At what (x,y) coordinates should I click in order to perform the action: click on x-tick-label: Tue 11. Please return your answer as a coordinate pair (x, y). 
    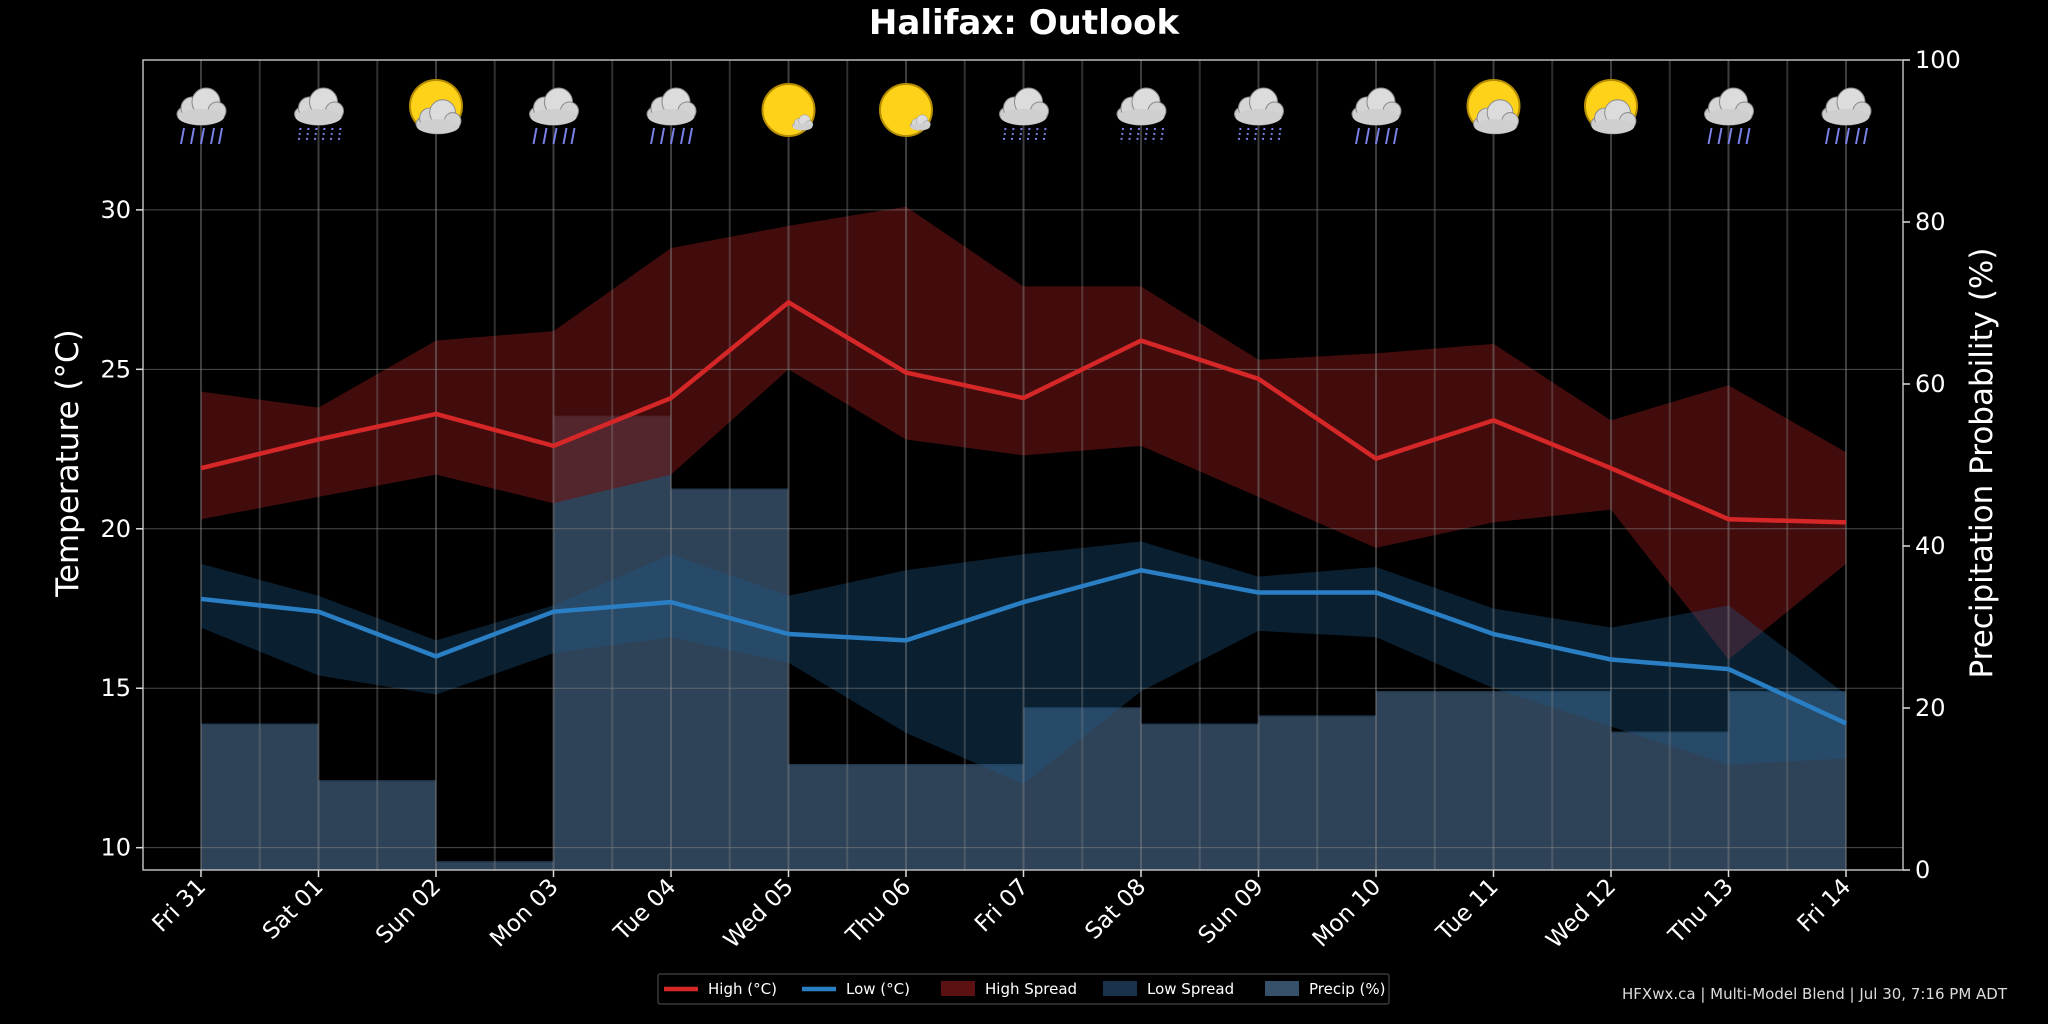
    Looking at the image, I should click on (1467, 910).